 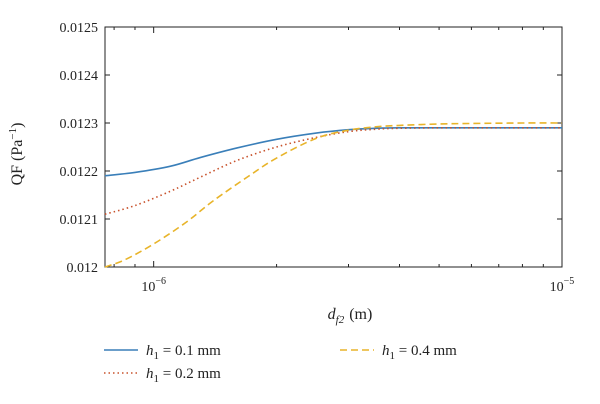 I want to click on legend-item-3: h1 = 0.4 mm, so click(x=398, y=352).